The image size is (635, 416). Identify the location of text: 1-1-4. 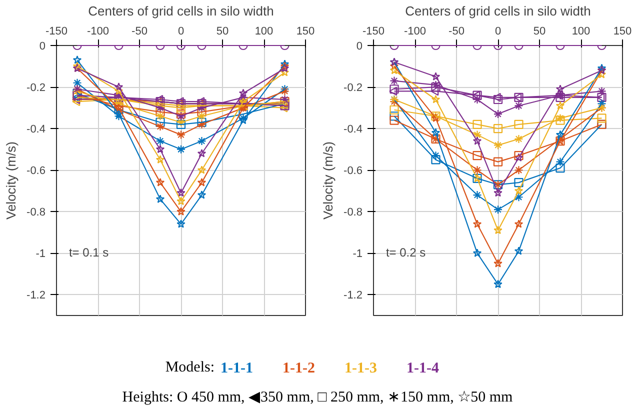
(423, 368).